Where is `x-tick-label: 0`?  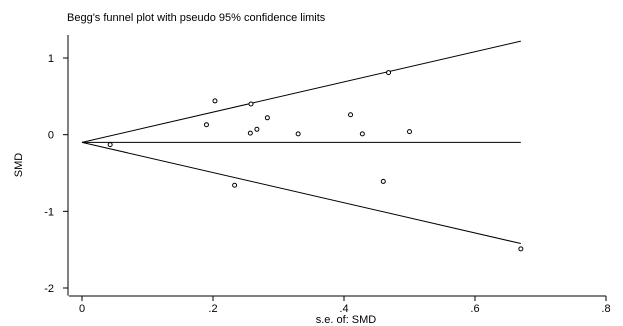 x-tick-label: 0 is located at coordinates (82, 309).